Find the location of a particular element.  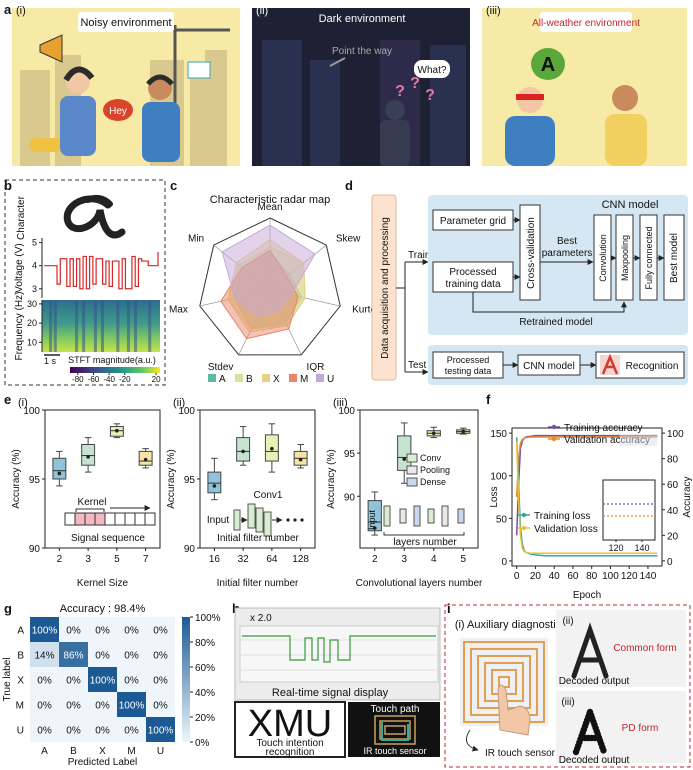

colorbar-tick-label: 0% is located at coordinates (202, 743).